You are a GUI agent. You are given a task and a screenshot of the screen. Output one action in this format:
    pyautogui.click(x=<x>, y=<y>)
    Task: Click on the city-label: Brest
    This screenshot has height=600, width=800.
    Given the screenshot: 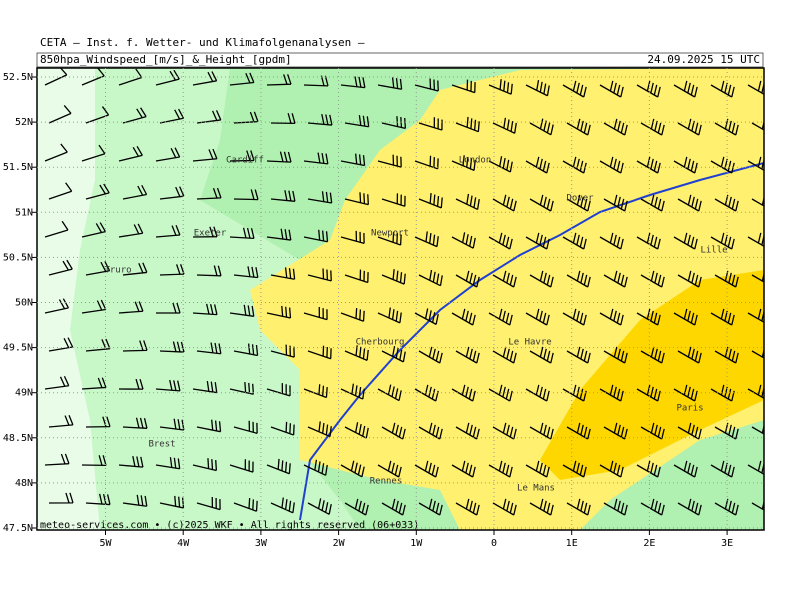 What is the action you would take?
    pyautogui.click(x=161, y=445)
    